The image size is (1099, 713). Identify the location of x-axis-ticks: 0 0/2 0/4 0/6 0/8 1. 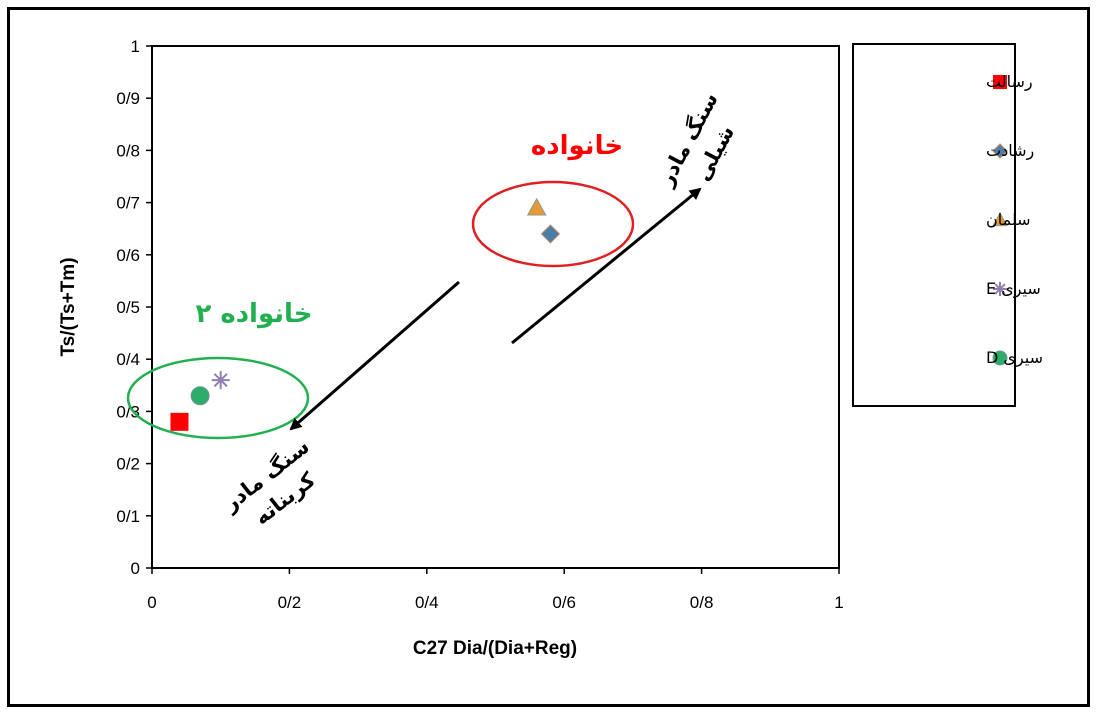
(495, 590).